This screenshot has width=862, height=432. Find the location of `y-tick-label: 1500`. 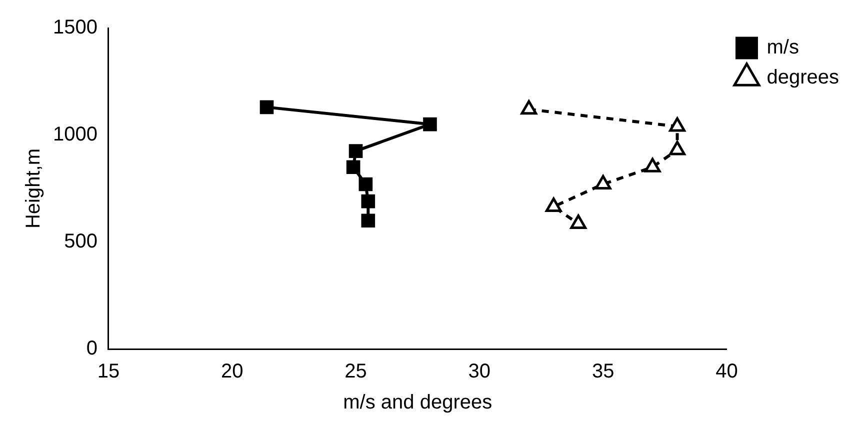

y-tick-label: 1500 is located at coordinates (75, 27).